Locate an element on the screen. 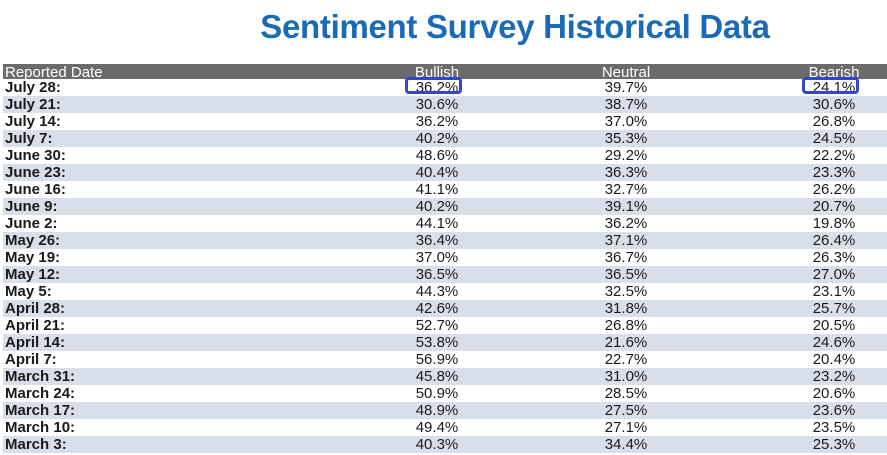 Image resolution: width=887 pixels, height=455 pixels. cell-date: May 12: is located at coordinates (33, 274).